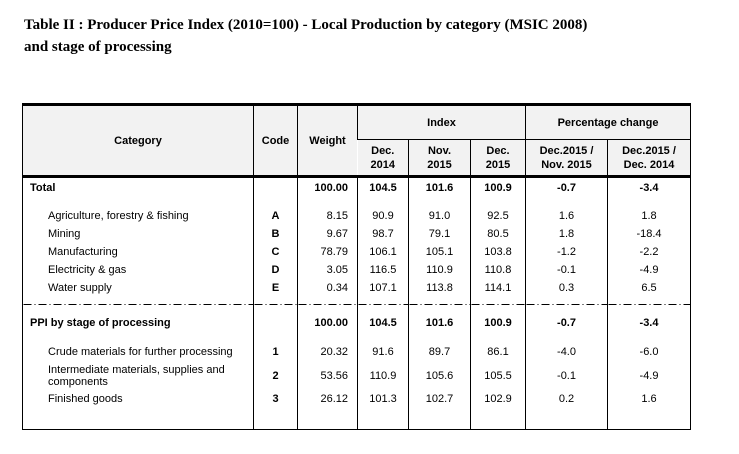 This screenshot has height=454, width=739. What do you see at coordinates (327, 398) in the screenshot?
I see `weight-cell: 26.12` at bounding box center [327, 398].